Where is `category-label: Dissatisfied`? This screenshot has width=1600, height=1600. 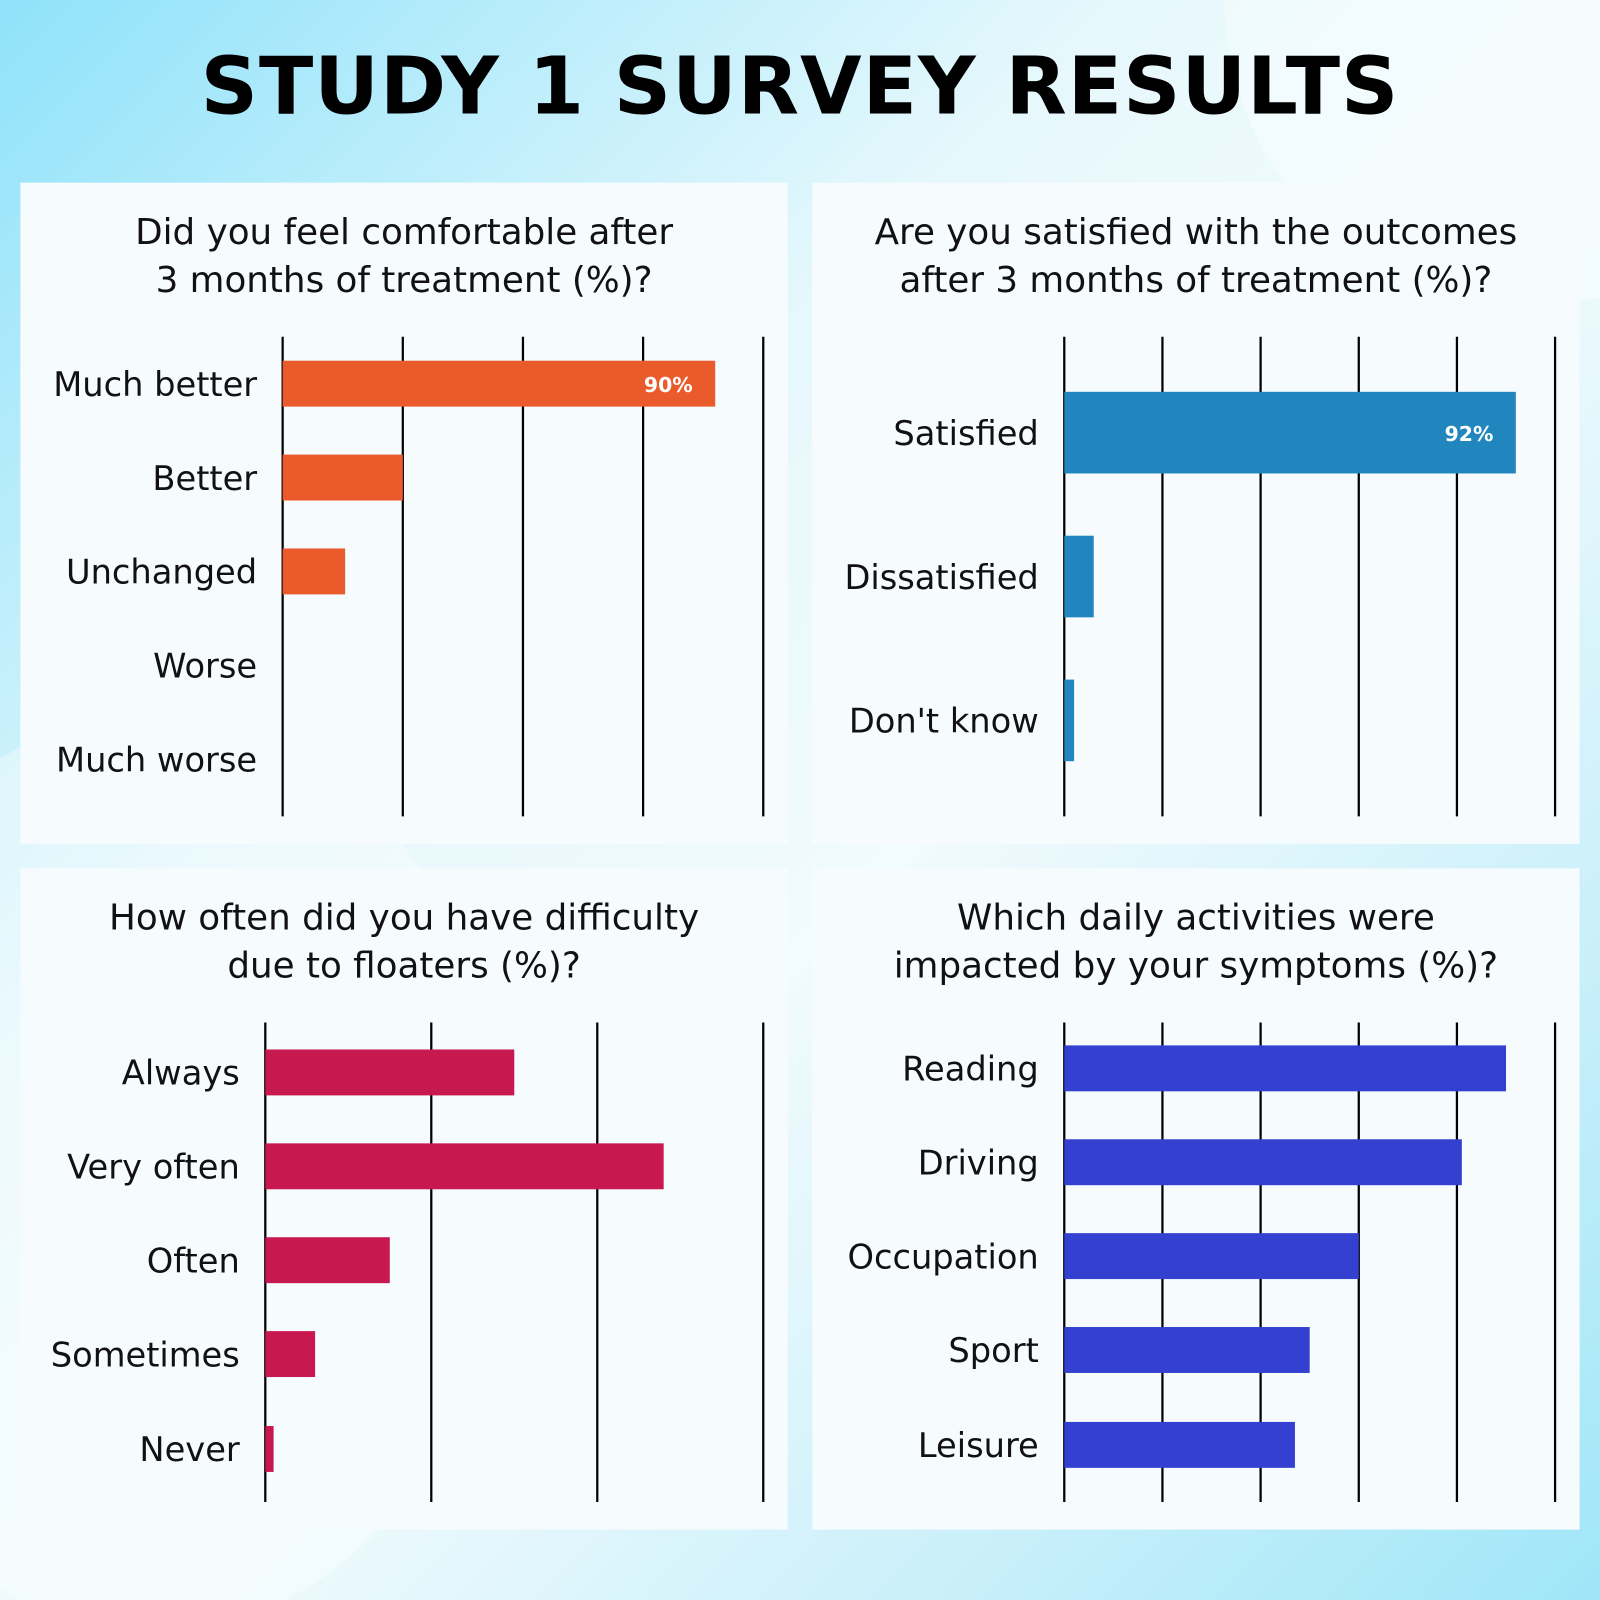 category-label: Dissatisfied is located at coordinates (941, 577).